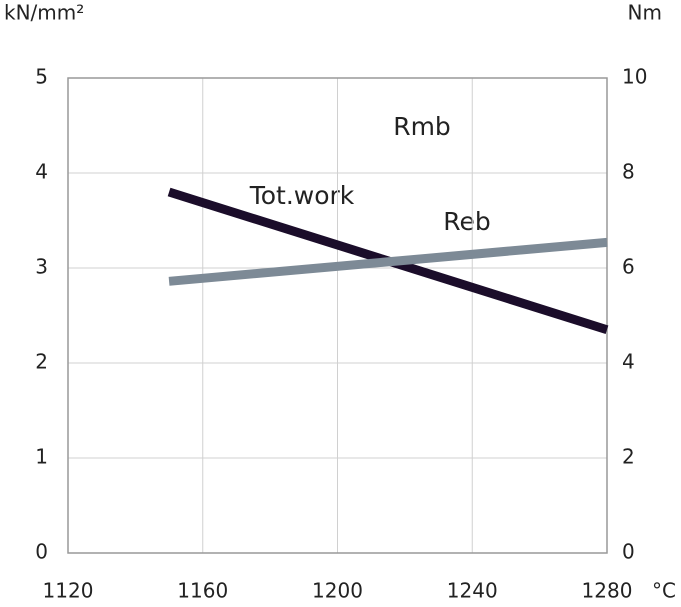 The image size is (681, 607). Describe the element at coordinates (628, 552) in the screenshot. I see `y2-tick-label: 0` at that location.